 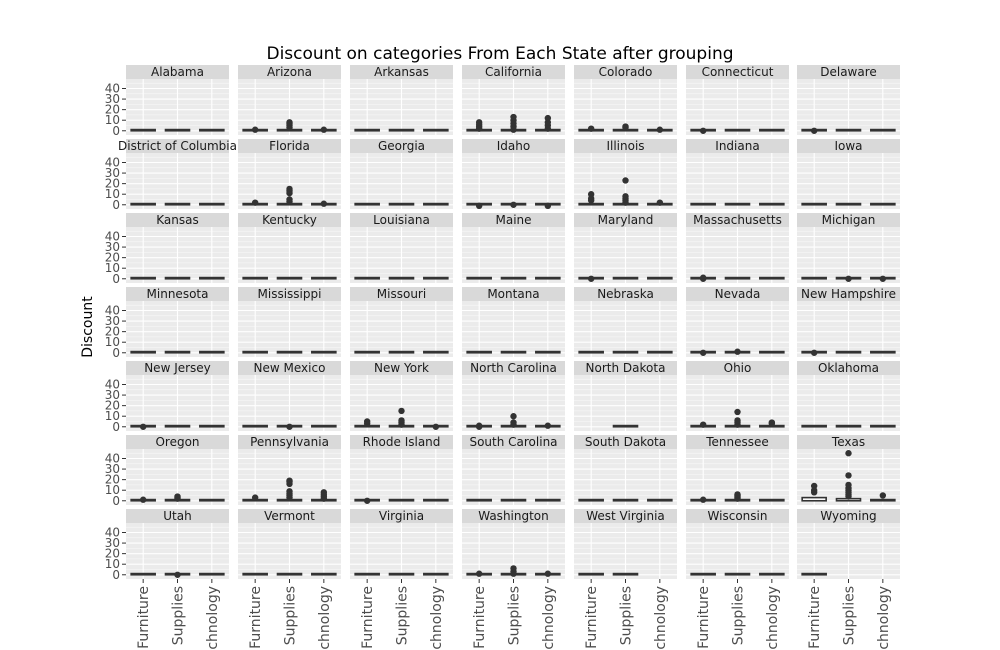 I want to click on facet-panel-west-virginia: West Virginia Furniture Supplies Technology, so click(x=625, y=579).